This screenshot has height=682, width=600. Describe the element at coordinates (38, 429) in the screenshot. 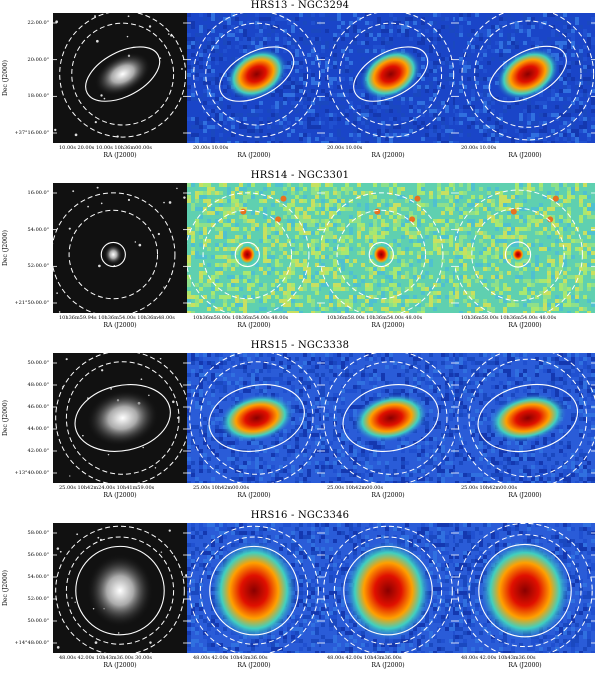

I see `y-tick-label: 44:00.0"` at that location.